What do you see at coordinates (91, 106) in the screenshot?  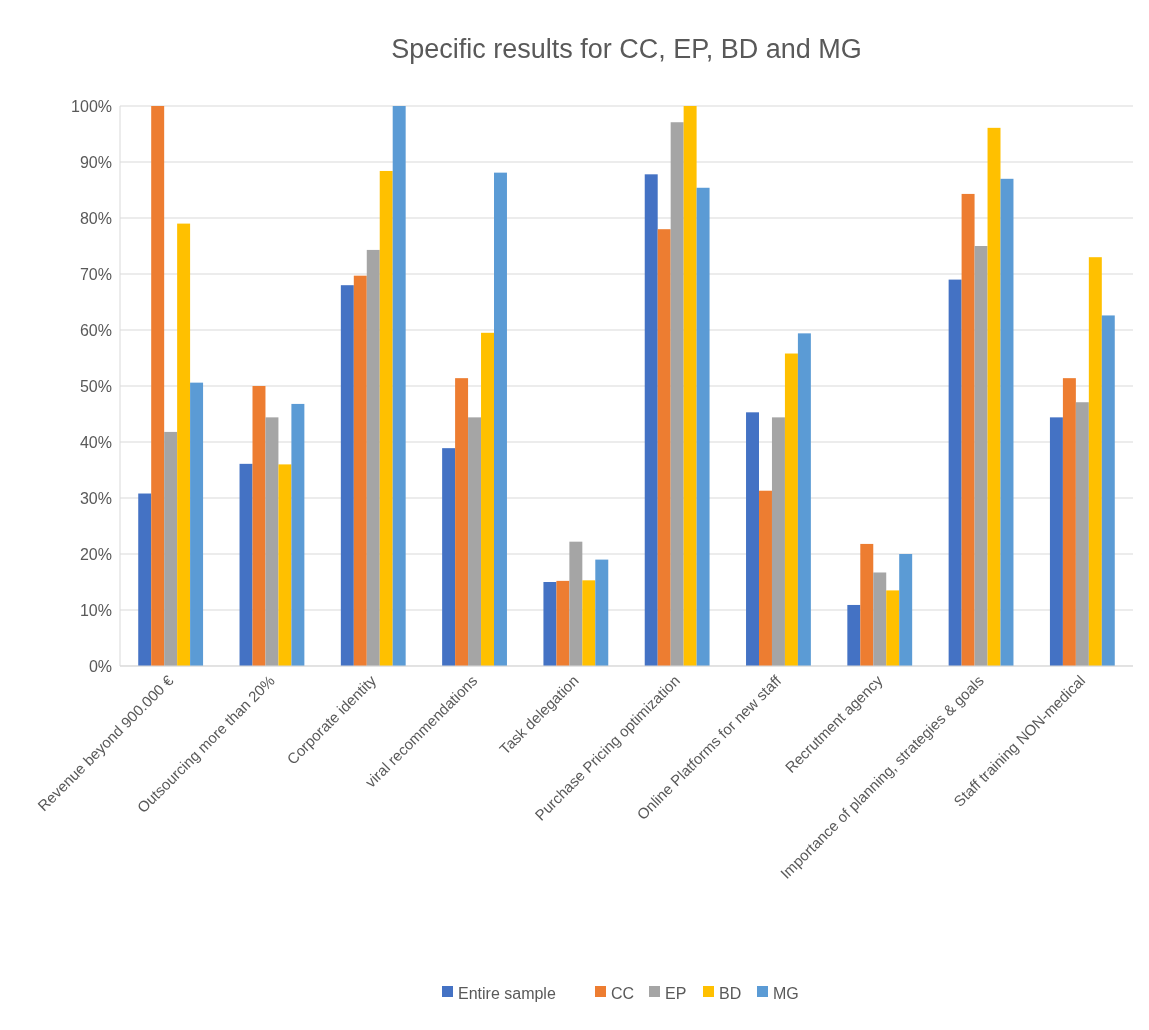 I see `y-tick-label: 100%` at bounding box center [91, 106].